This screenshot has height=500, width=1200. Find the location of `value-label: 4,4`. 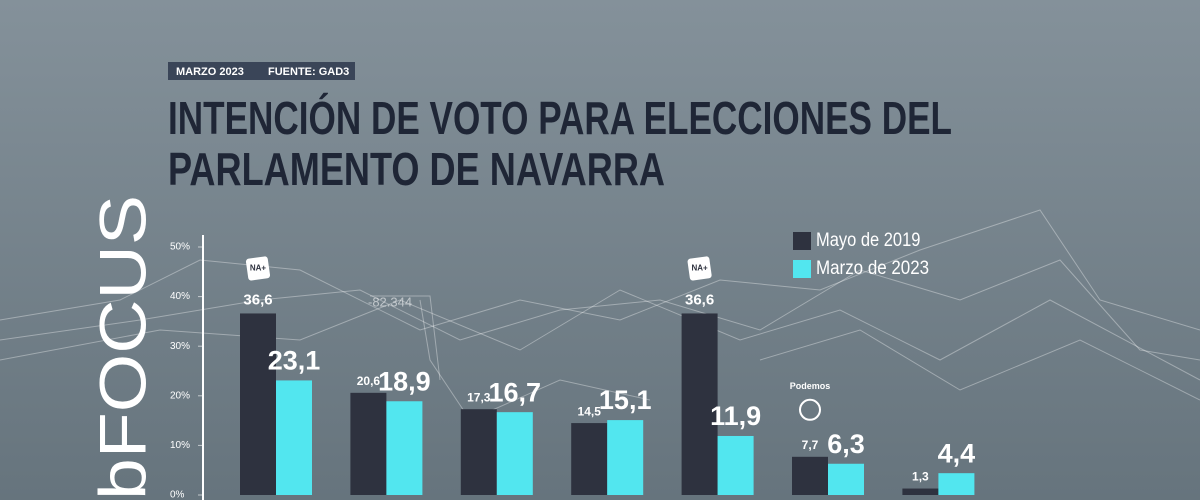

value-label: 4,4 is located at coordinates (957, 453).